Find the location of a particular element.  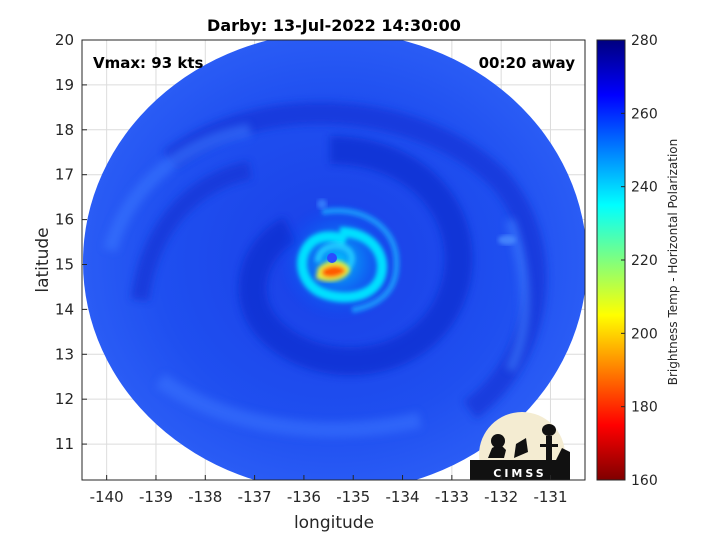

convective-core-red is located at coordinates (334, 271).